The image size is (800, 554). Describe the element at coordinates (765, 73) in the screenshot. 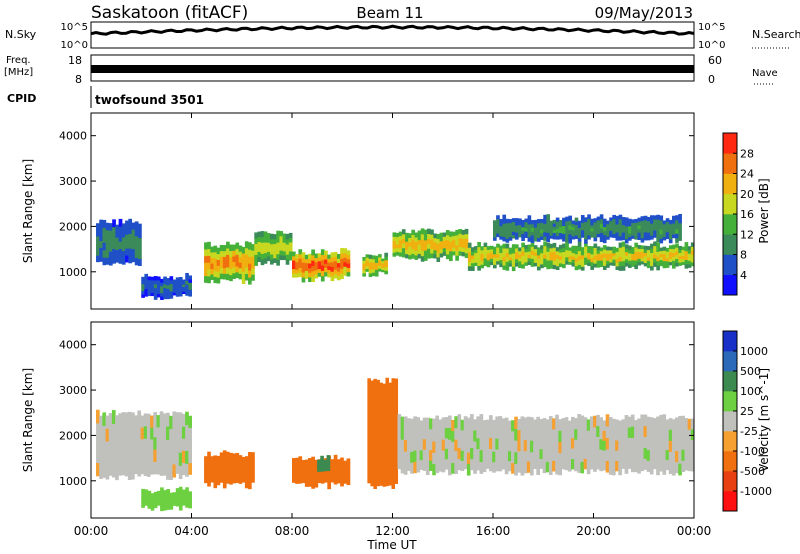

I see `nave-label: Nave` at that location.